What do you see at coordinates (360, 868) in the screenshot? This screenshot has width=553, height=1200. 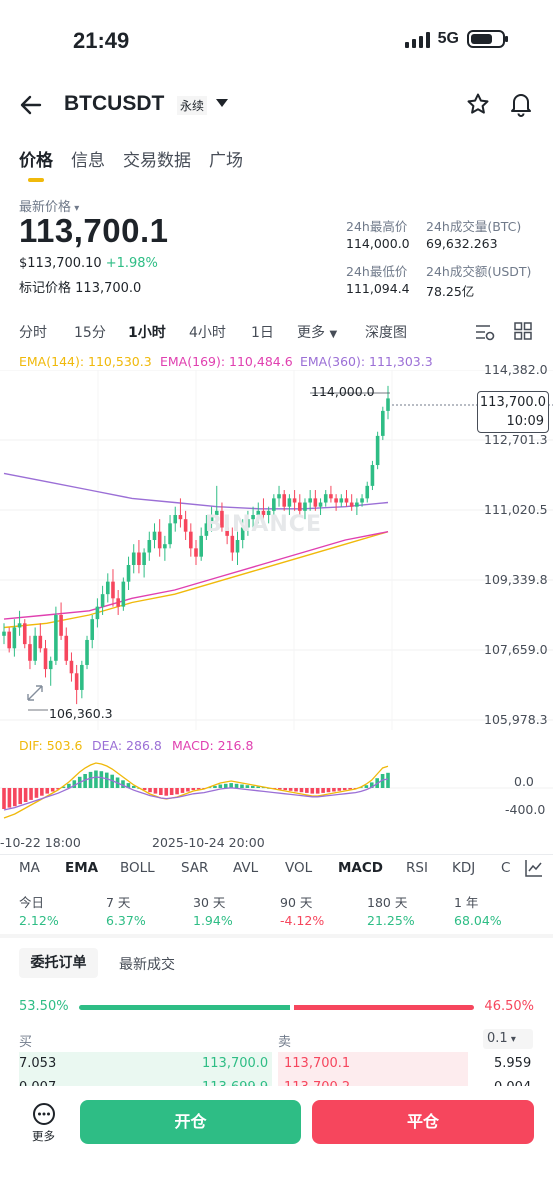 I see `ind-macd: MACD` at bounding box center [360, 868].